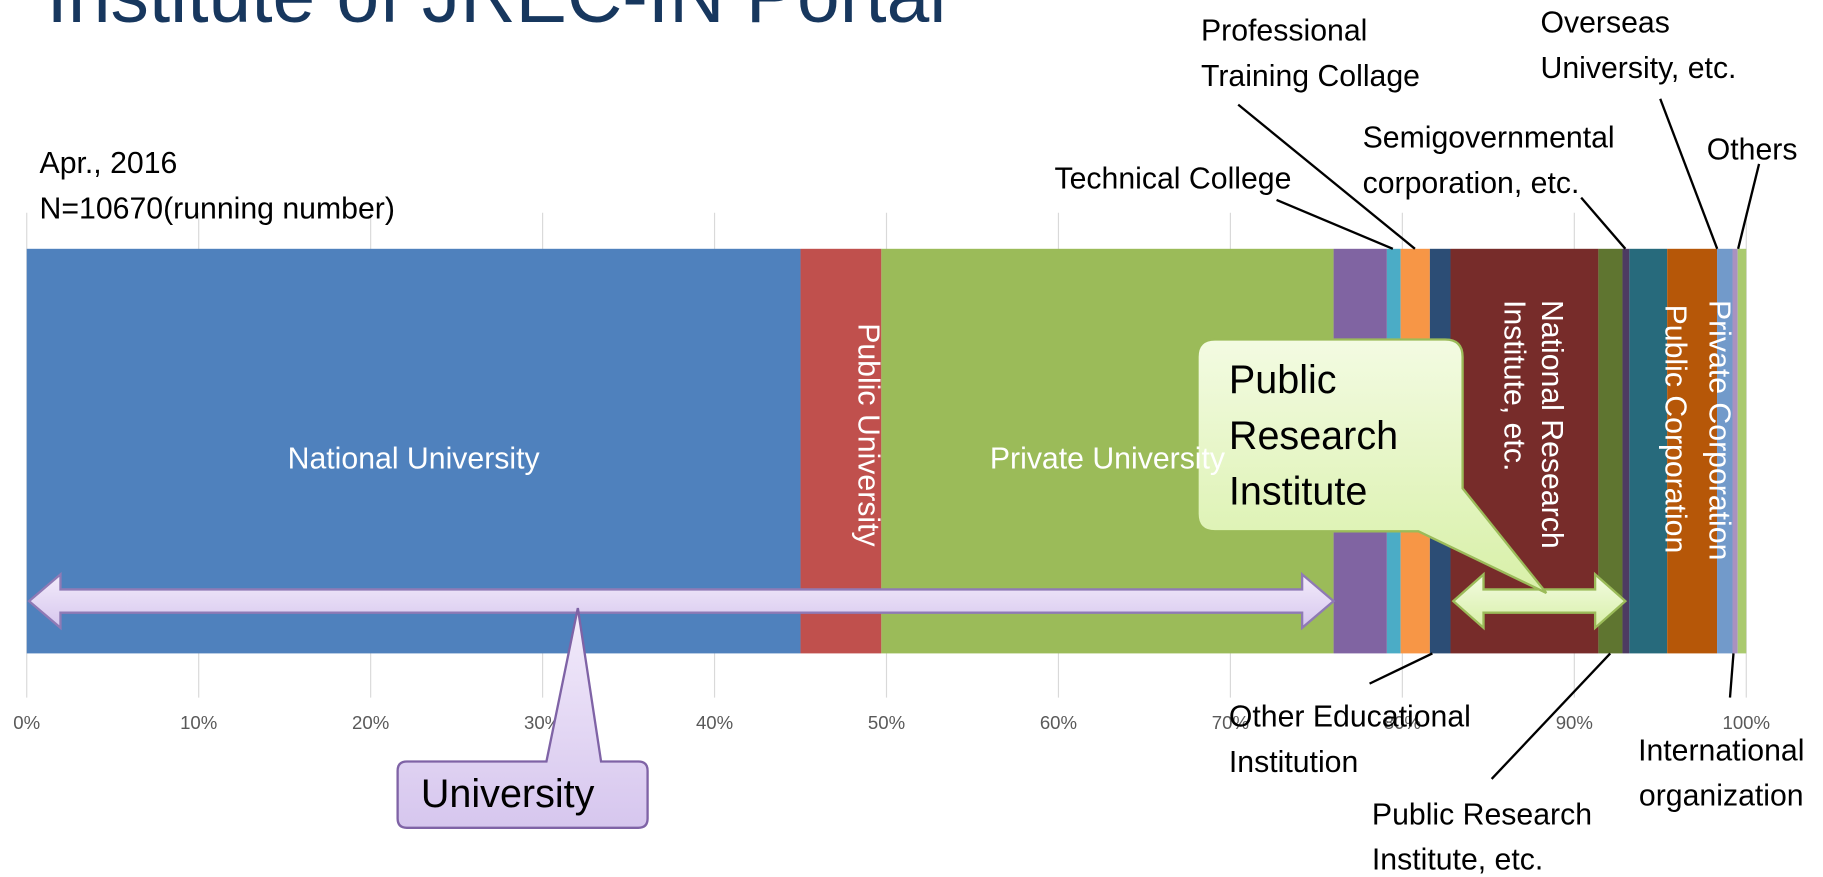  I want to click on public-research-arrow, so click(1539, 601).